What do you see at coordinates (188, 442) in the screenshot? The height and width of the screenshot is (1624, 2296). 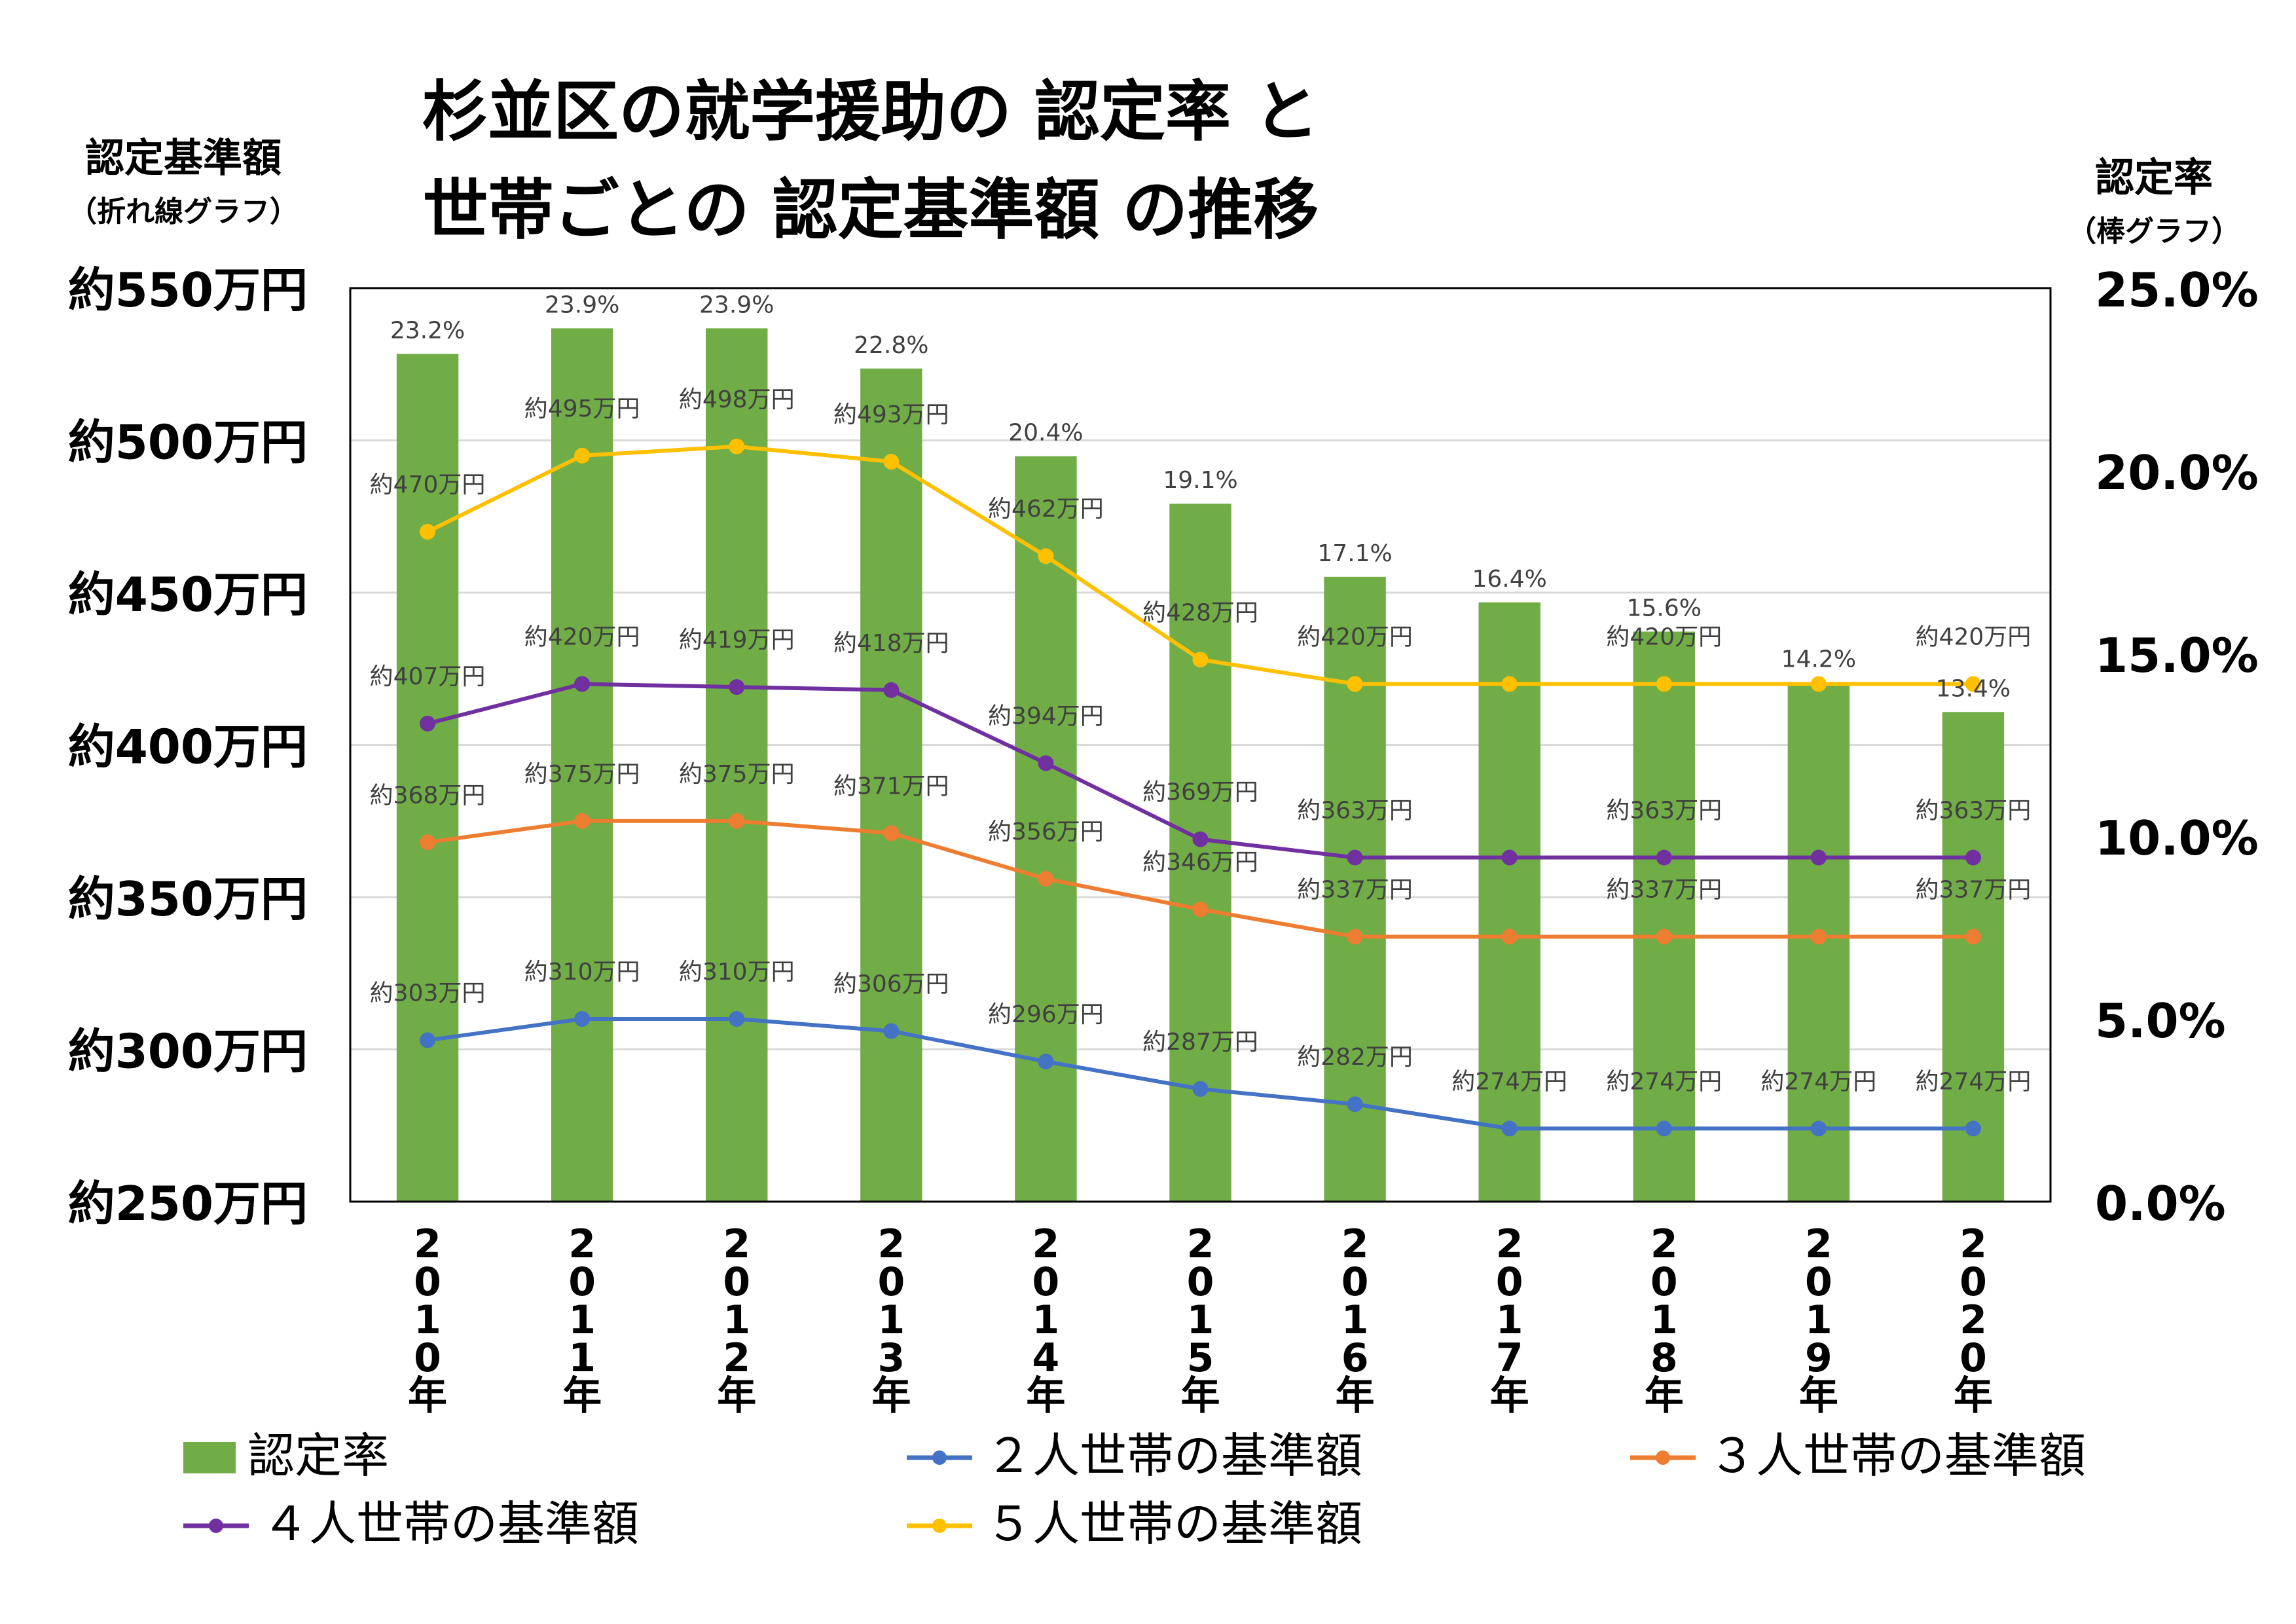 I see `left-tick-label: 約500万円` at bounding box center [188, 442].